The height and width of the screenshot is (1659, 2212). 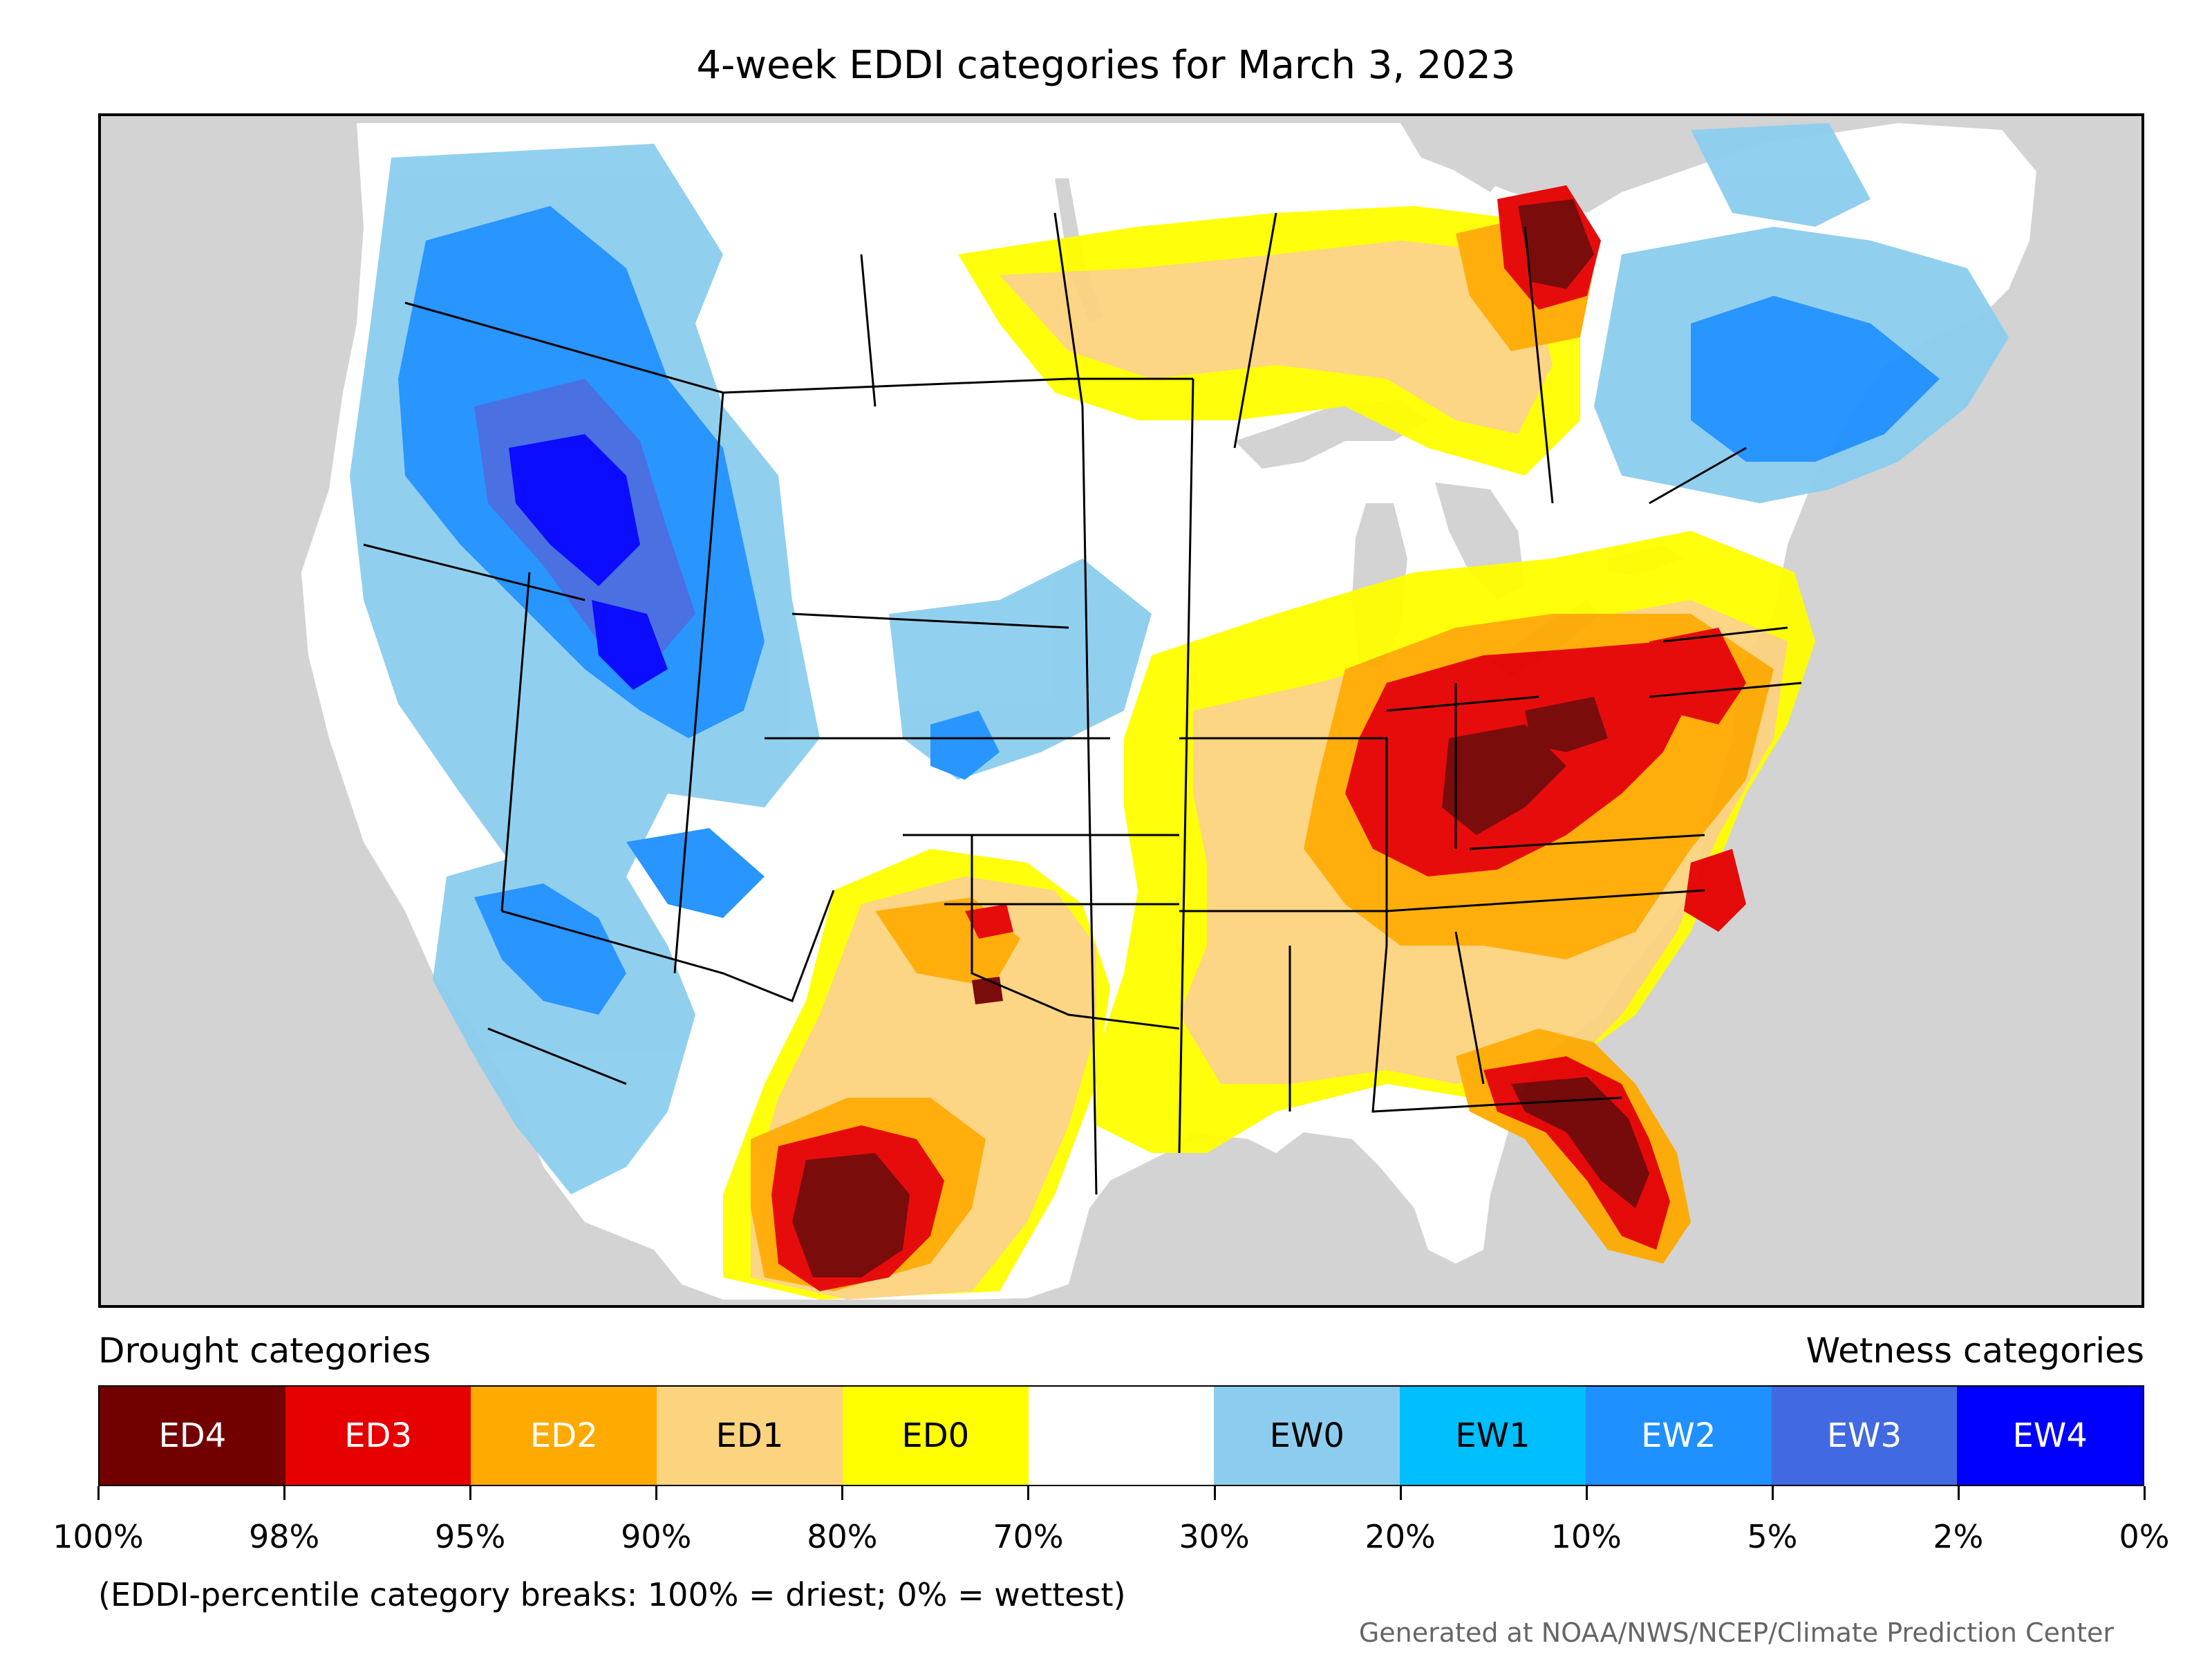 I want to click on colorbar-segment: ED1, so click(x=750, y=1436).